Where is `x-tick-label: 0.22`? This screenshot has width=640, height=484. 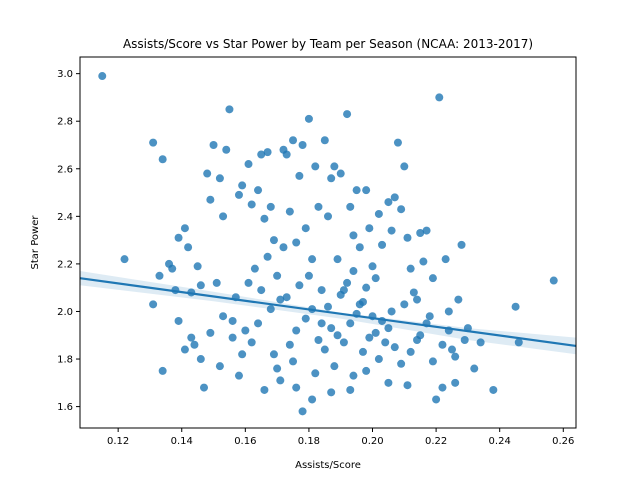
x-tick-label: 0.22 is located at coordinates (436, 441).